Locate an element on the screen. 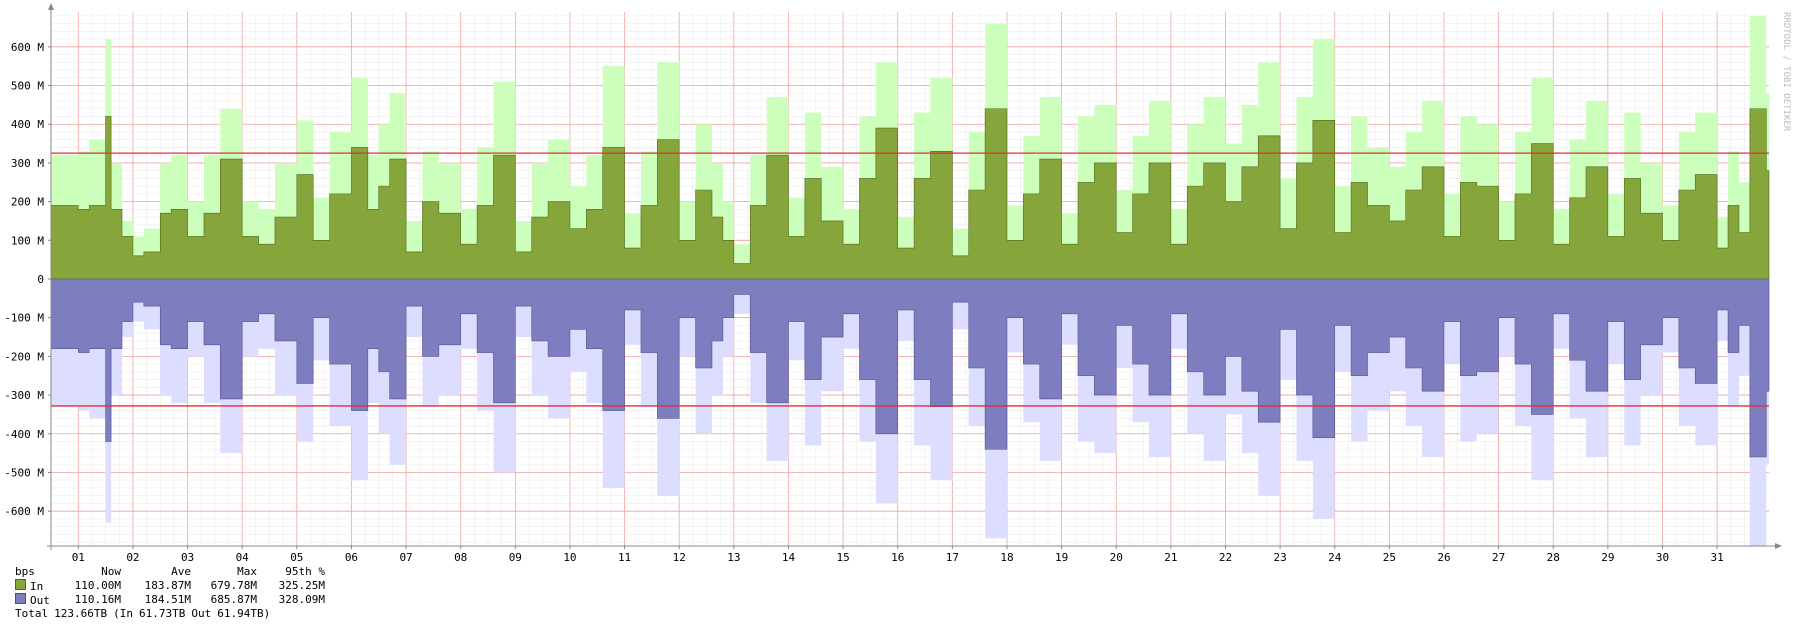  x-tick-label: 29 is located at coordinates (1607, 557).